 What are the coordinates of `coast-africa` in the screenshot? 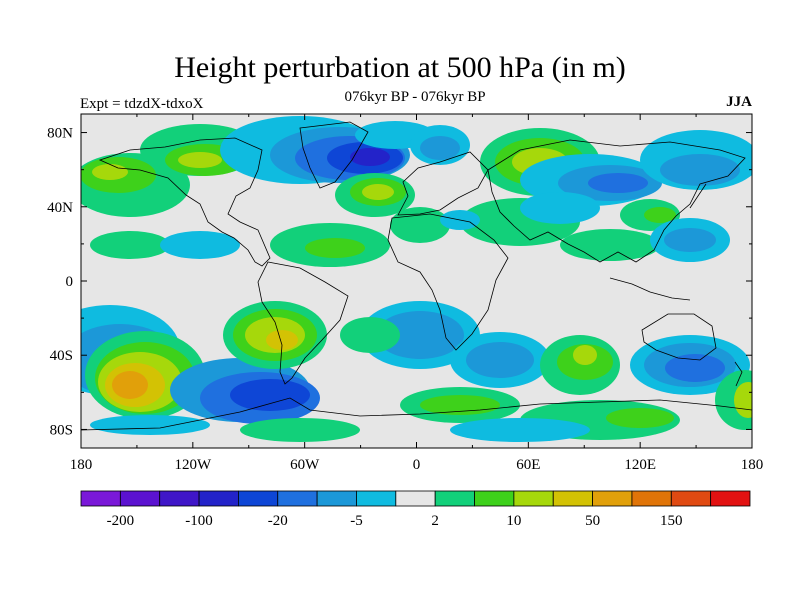 It's located at (448, 282).